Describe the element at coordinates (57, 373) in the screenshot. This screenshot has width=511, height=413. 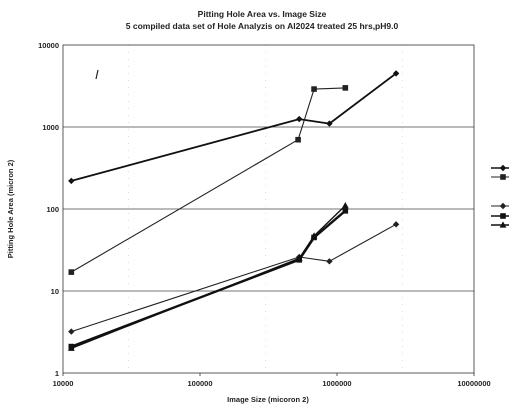
I see `y-tick-label: 1` at that location.